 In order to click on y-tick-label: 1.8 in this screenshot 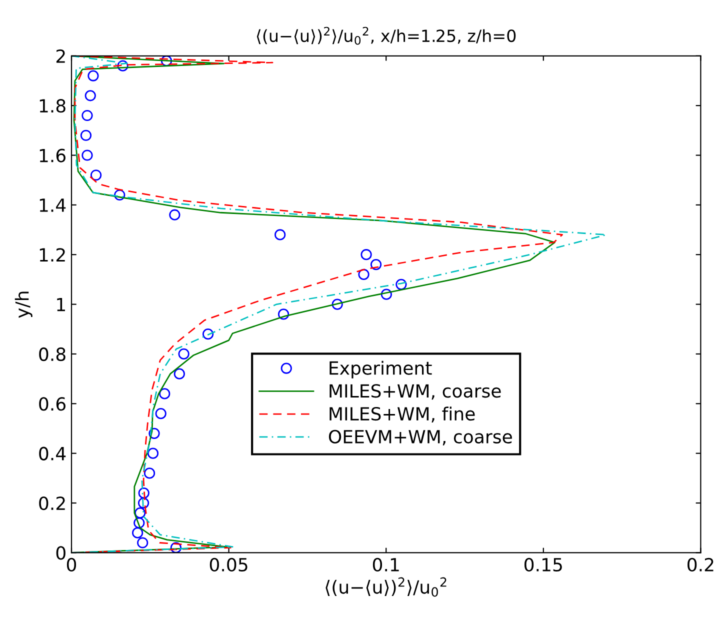, I will do `click(53, 106)`.